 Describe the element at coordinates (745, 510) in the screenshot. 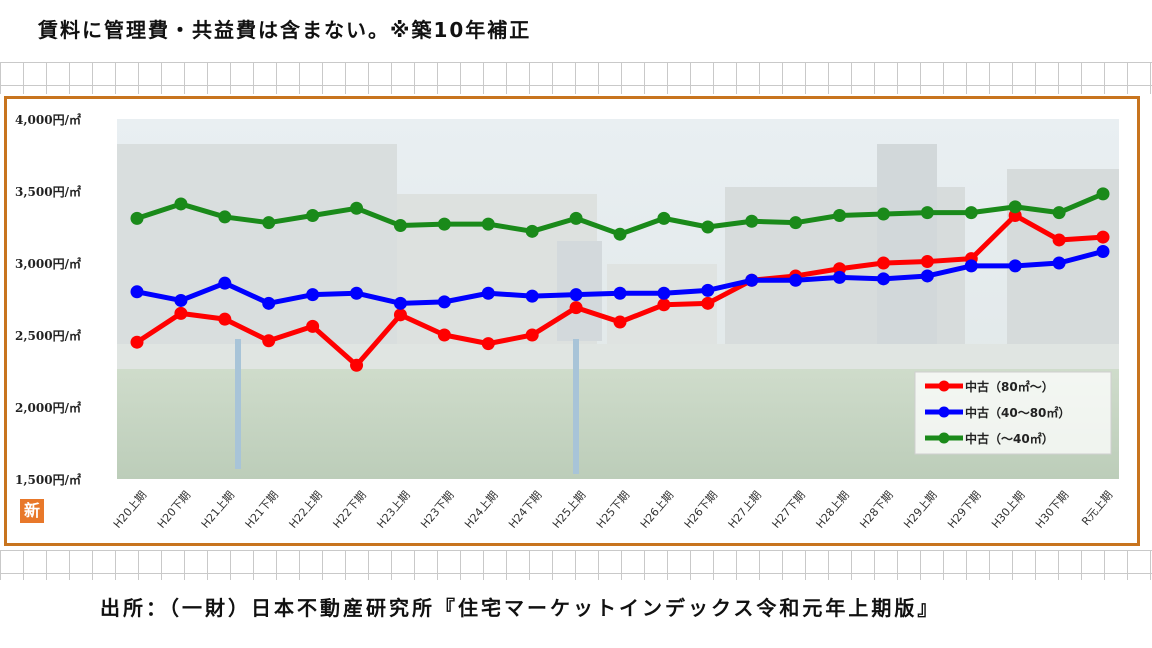

I see `x-tick-label: H27上期` at that location.